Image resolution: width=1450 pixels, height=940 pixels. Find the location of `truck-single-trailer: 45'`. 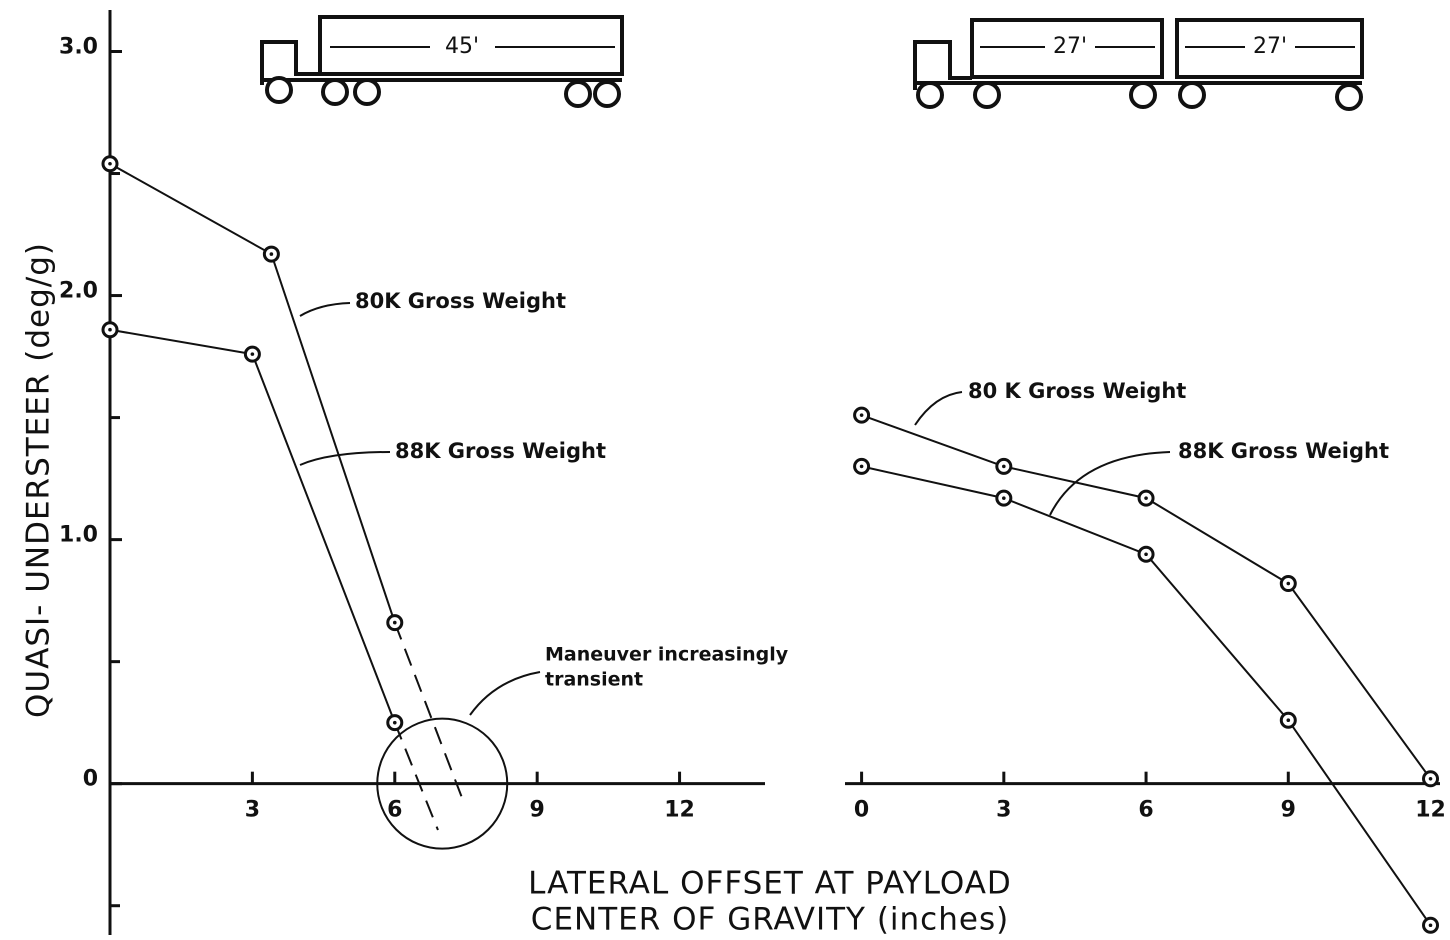

truck-single-trailer: 45' is located at coordinates (442, 61).